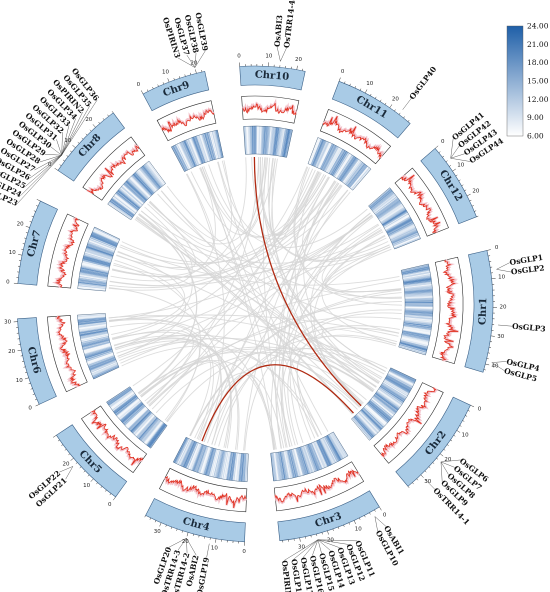 Image resolution: width=550 pixels, height=592 pixels. I want to click on tick-label: 40, so click(494, 366).